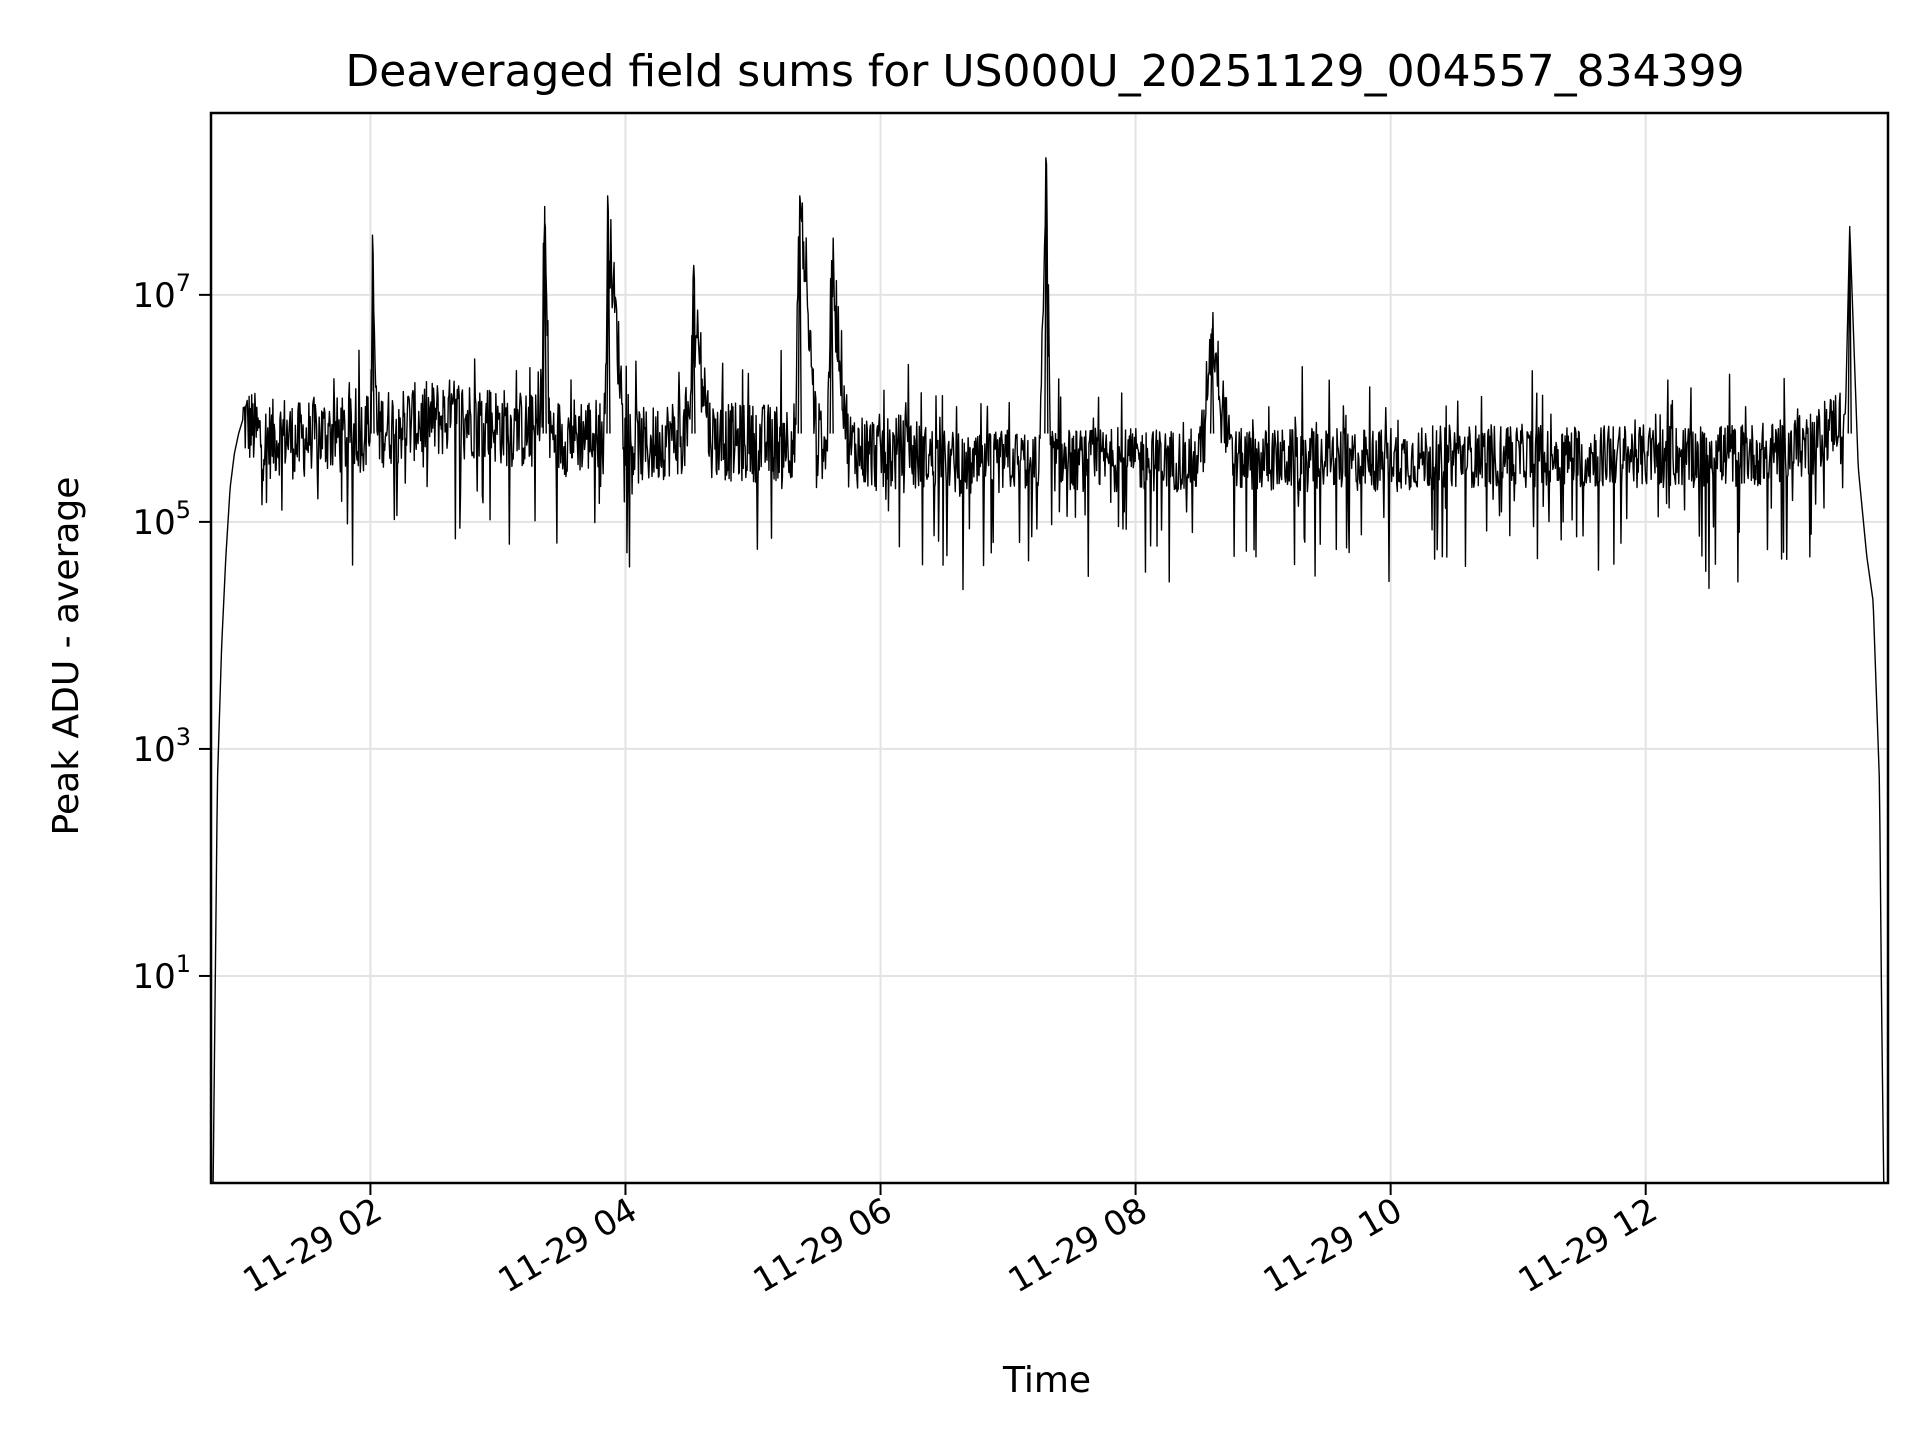 The image size is (1920, 1440). Describe the element at coordinates (161, 973) in the screenshot. I see `y-tick-label: 10¹` at that location.